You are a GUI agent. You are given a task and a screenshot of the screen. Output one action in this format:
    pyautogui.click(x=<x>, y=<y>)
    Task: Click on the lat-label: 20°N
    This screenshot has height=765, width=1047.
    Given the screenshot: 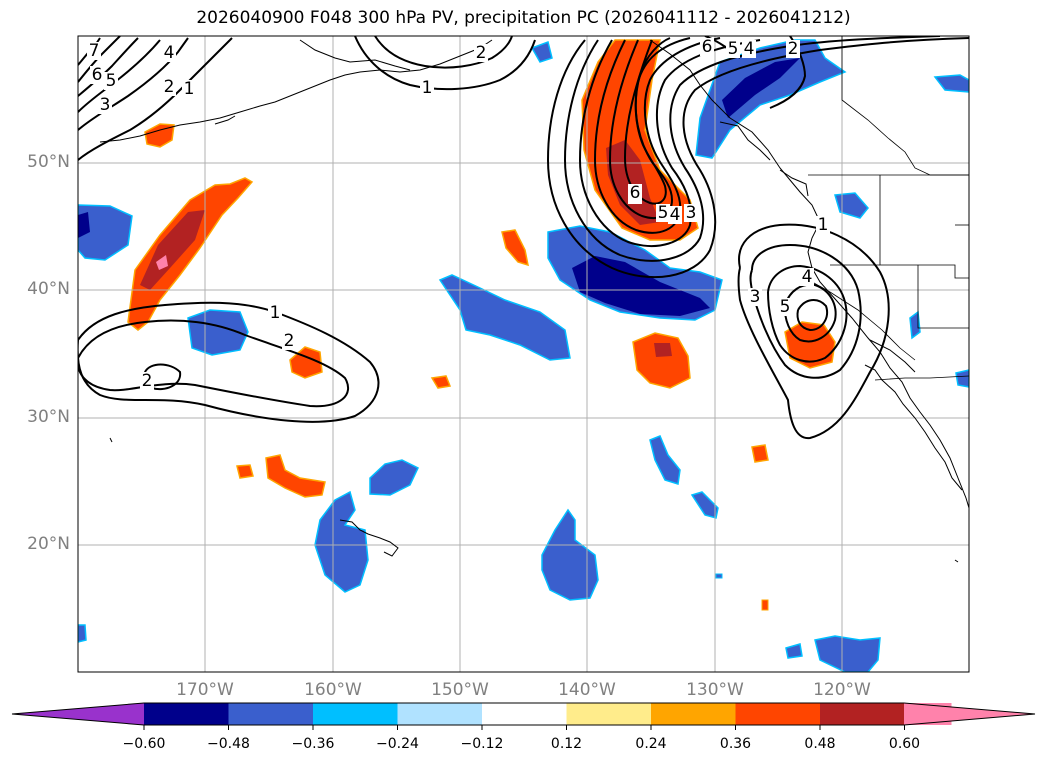 What is the action you would take?
    pyautogui.click(x=48, y=544)
    